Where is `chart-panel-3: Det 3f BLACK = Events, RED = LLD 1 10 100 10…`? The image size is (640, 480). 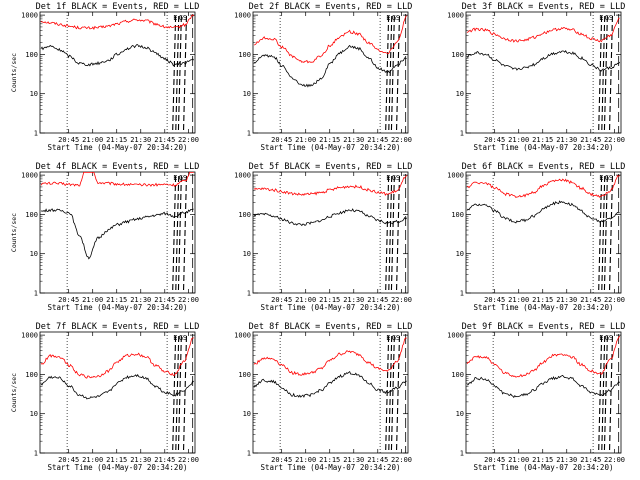
chart-panel-3: Det 3f BLACK = Events, RED = LLD 1 10 100 10… is located at coordinates (536, 77).